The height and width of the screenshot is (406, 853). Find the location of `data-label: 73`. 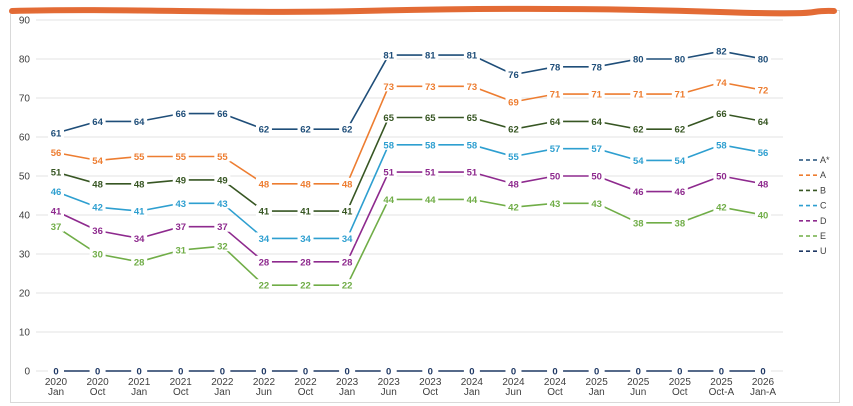

data-label: 73 is located at coordinates (388, 87).